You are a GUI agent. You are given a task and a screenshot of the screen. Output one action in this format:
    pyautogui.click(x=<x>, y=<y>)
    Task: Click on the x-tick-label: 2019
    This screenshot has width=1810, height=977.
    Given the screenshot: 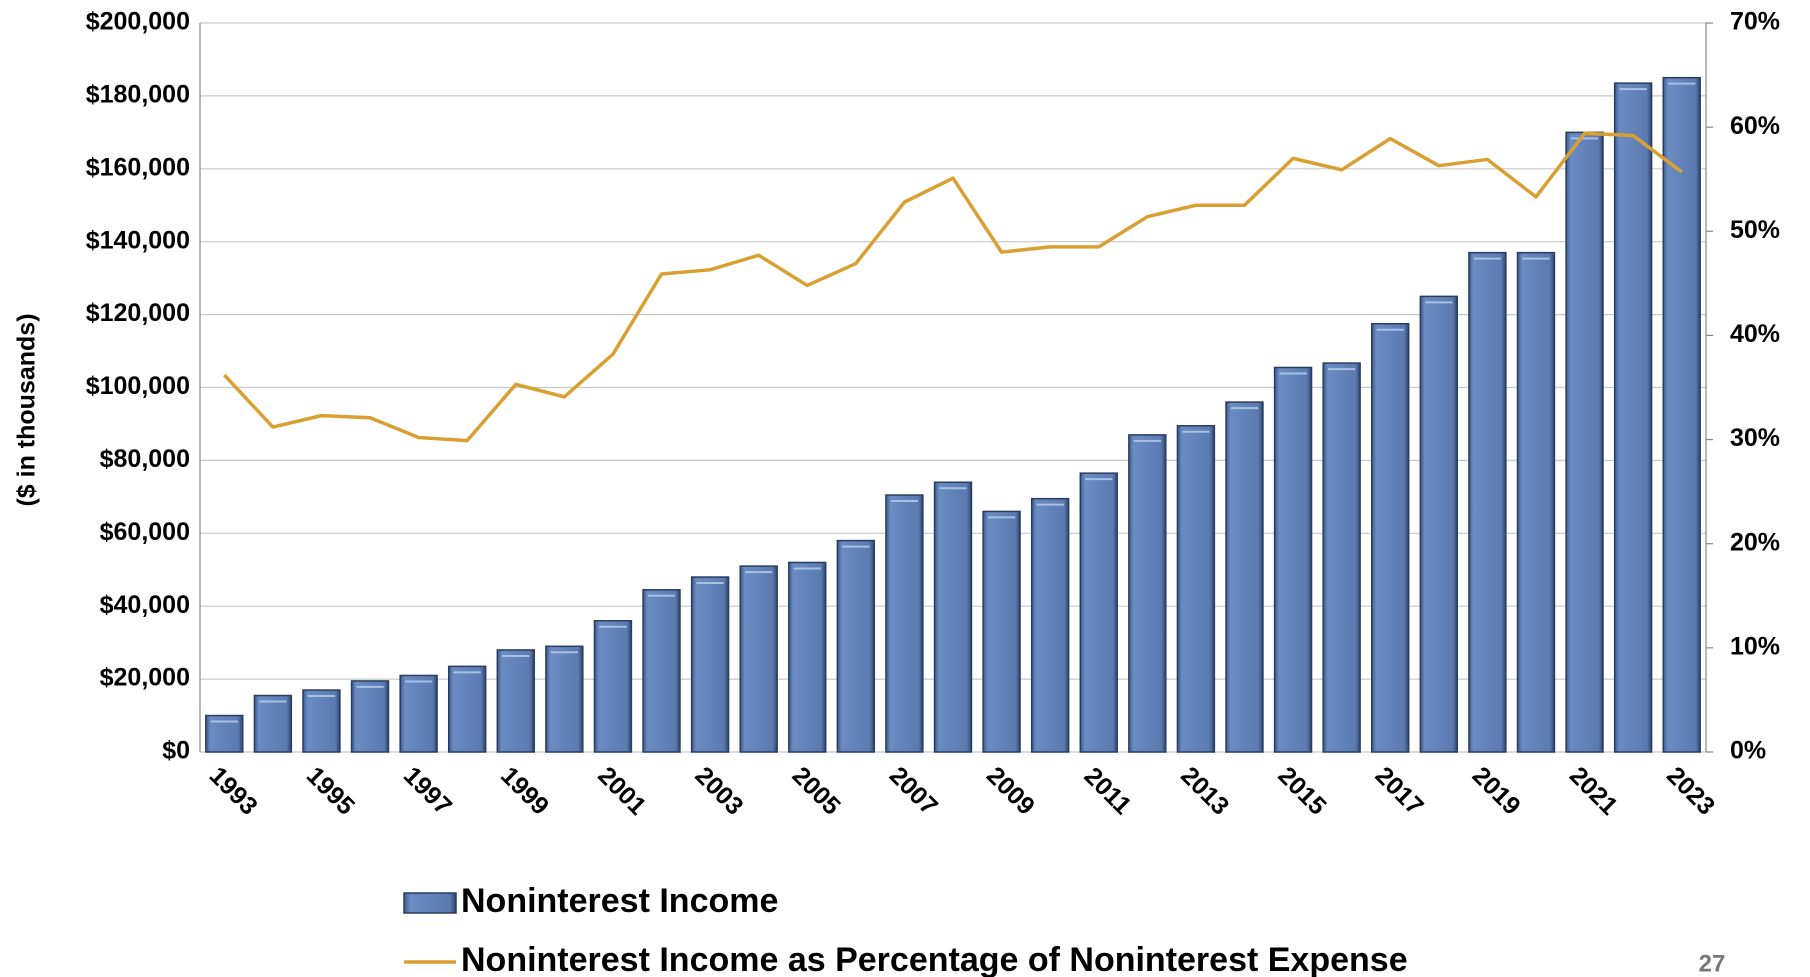 What is the action you would take?
    pyautogui.click(x=1496, y=790)
    